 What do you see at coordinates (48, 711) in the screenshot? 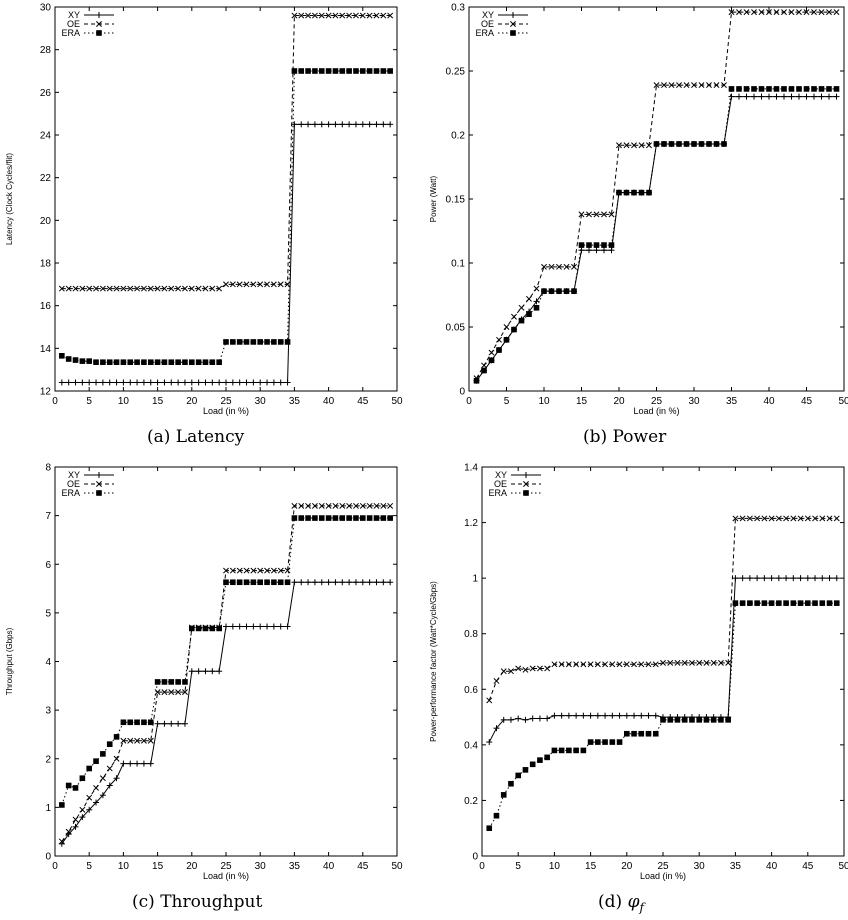
I see `y-tick-label: 3` at bounding box center [48, 711].